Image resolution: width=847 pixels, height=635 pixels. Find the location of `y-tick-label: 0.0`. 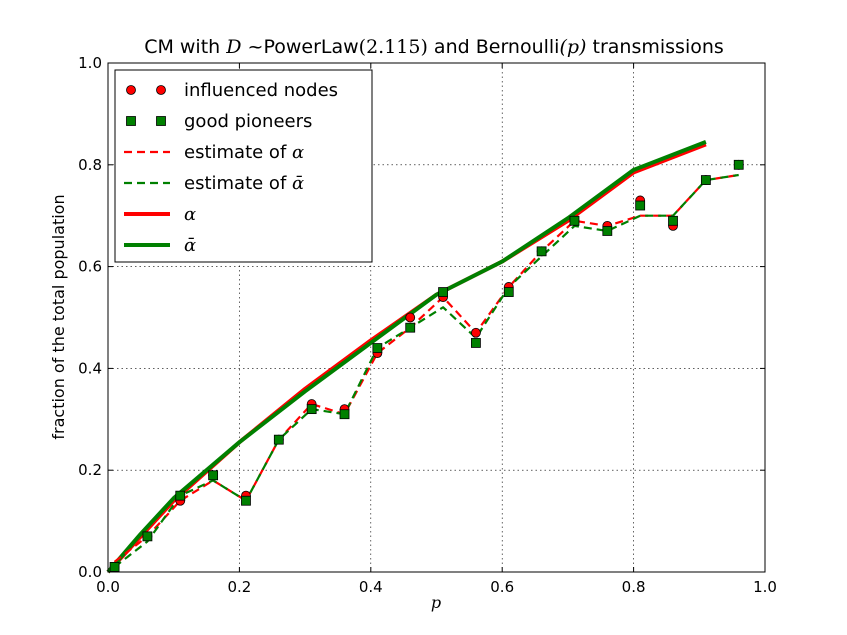

y-tick-label: 0.0 is located at coordinates (90, 572).